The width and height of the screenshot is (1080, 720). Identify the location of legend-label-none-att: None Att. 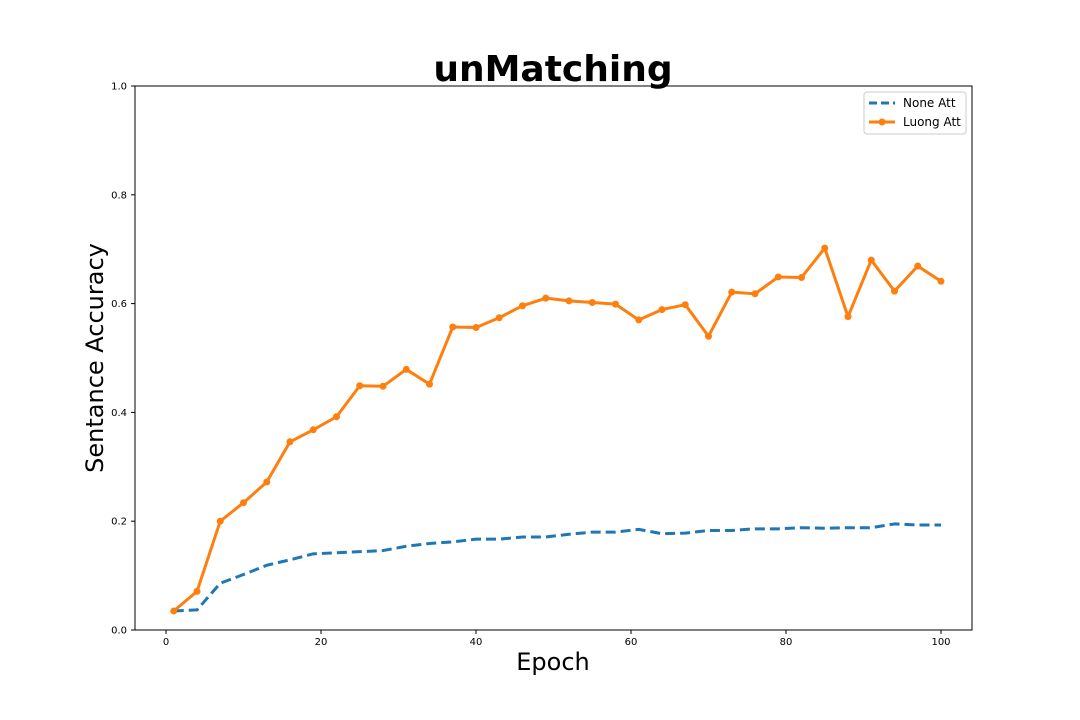
(929, 103).